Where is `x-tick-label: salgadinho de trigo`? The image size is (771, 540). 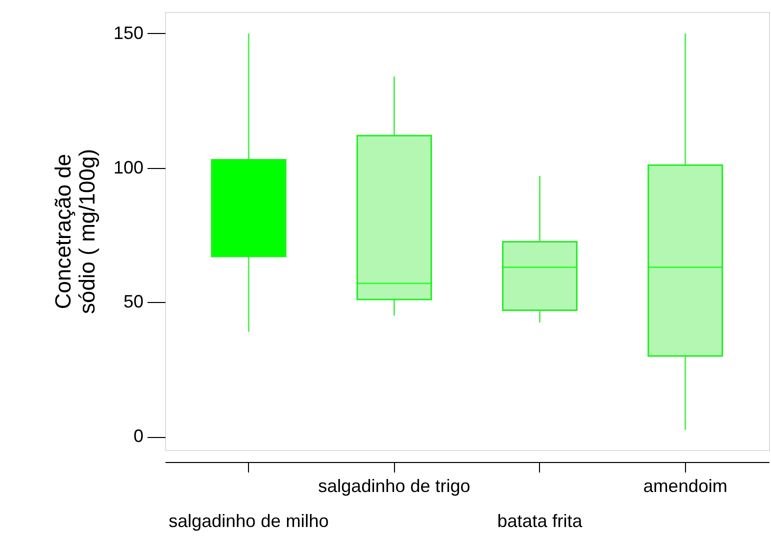 x-tick-label: salgadinho de trigo is located at coordinates (394, 486).